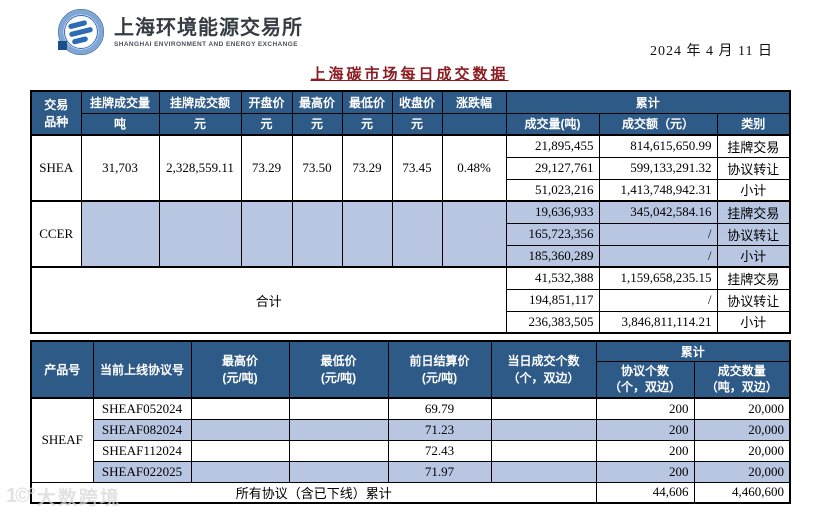  What do you see at coordinates (367, 168) in the screenshot?
I see `shea-low: 73.29` at bounding box center [367, 168].